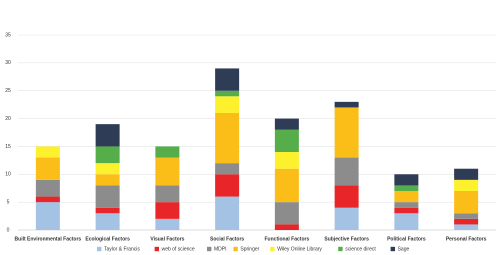 Image resolution: width=500 pixels, height=255 pixels. What do you see at coordinates (404, 249) in the screenshot?
I see `legend-label: Sage` at bounding box center [404, 249].